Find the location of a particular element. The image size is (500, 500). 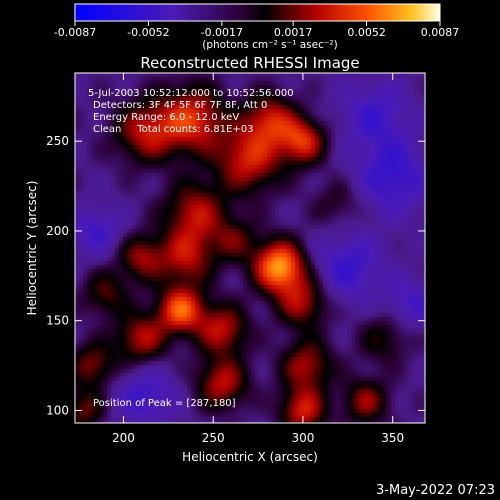

x-tick-label-250: 250 is located at coordinates (213, 438).